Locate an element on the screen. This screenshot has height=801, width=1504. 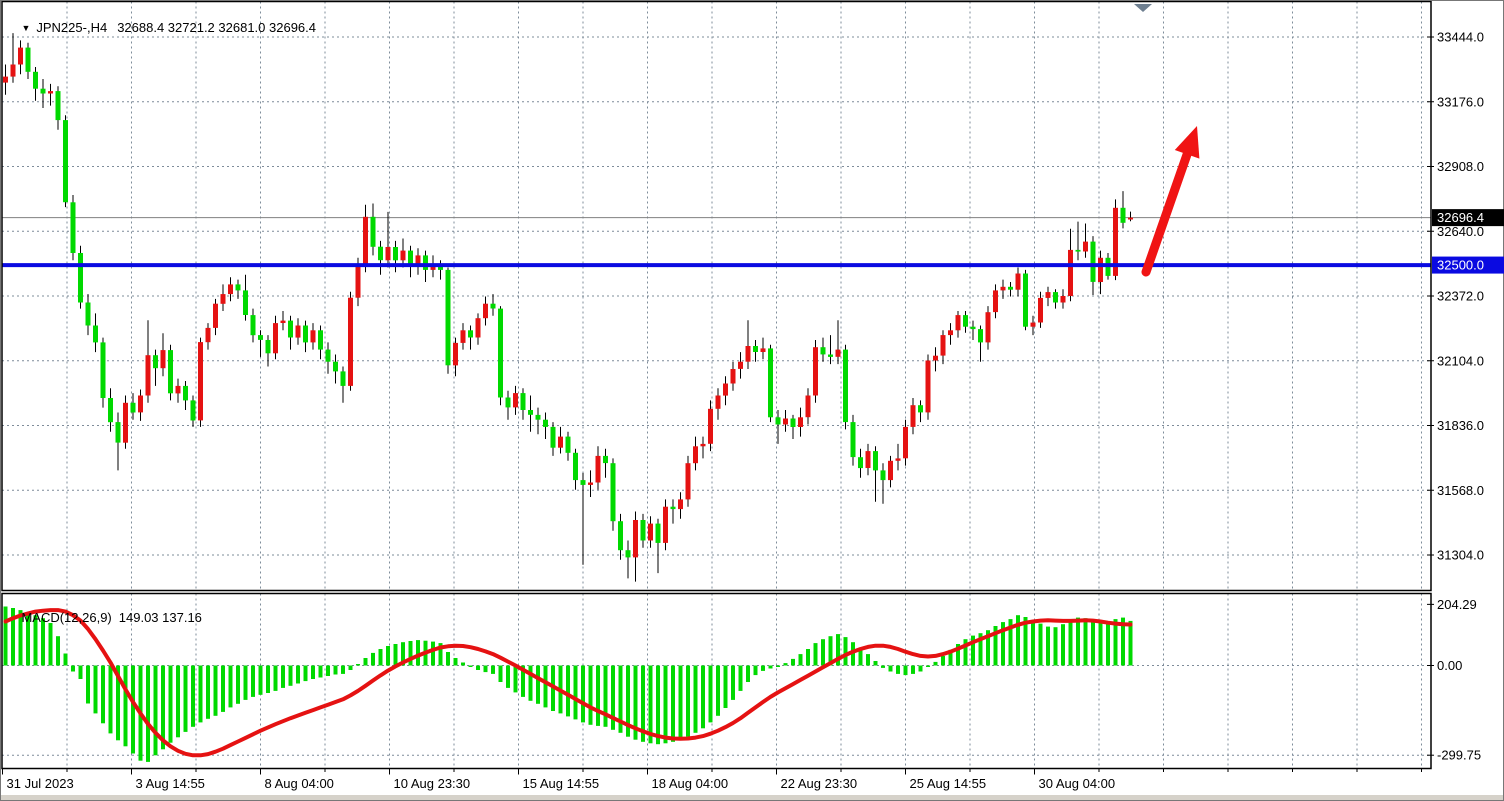
svg-text: 3 Aug 14:55 is located at coordinates (170, 783).